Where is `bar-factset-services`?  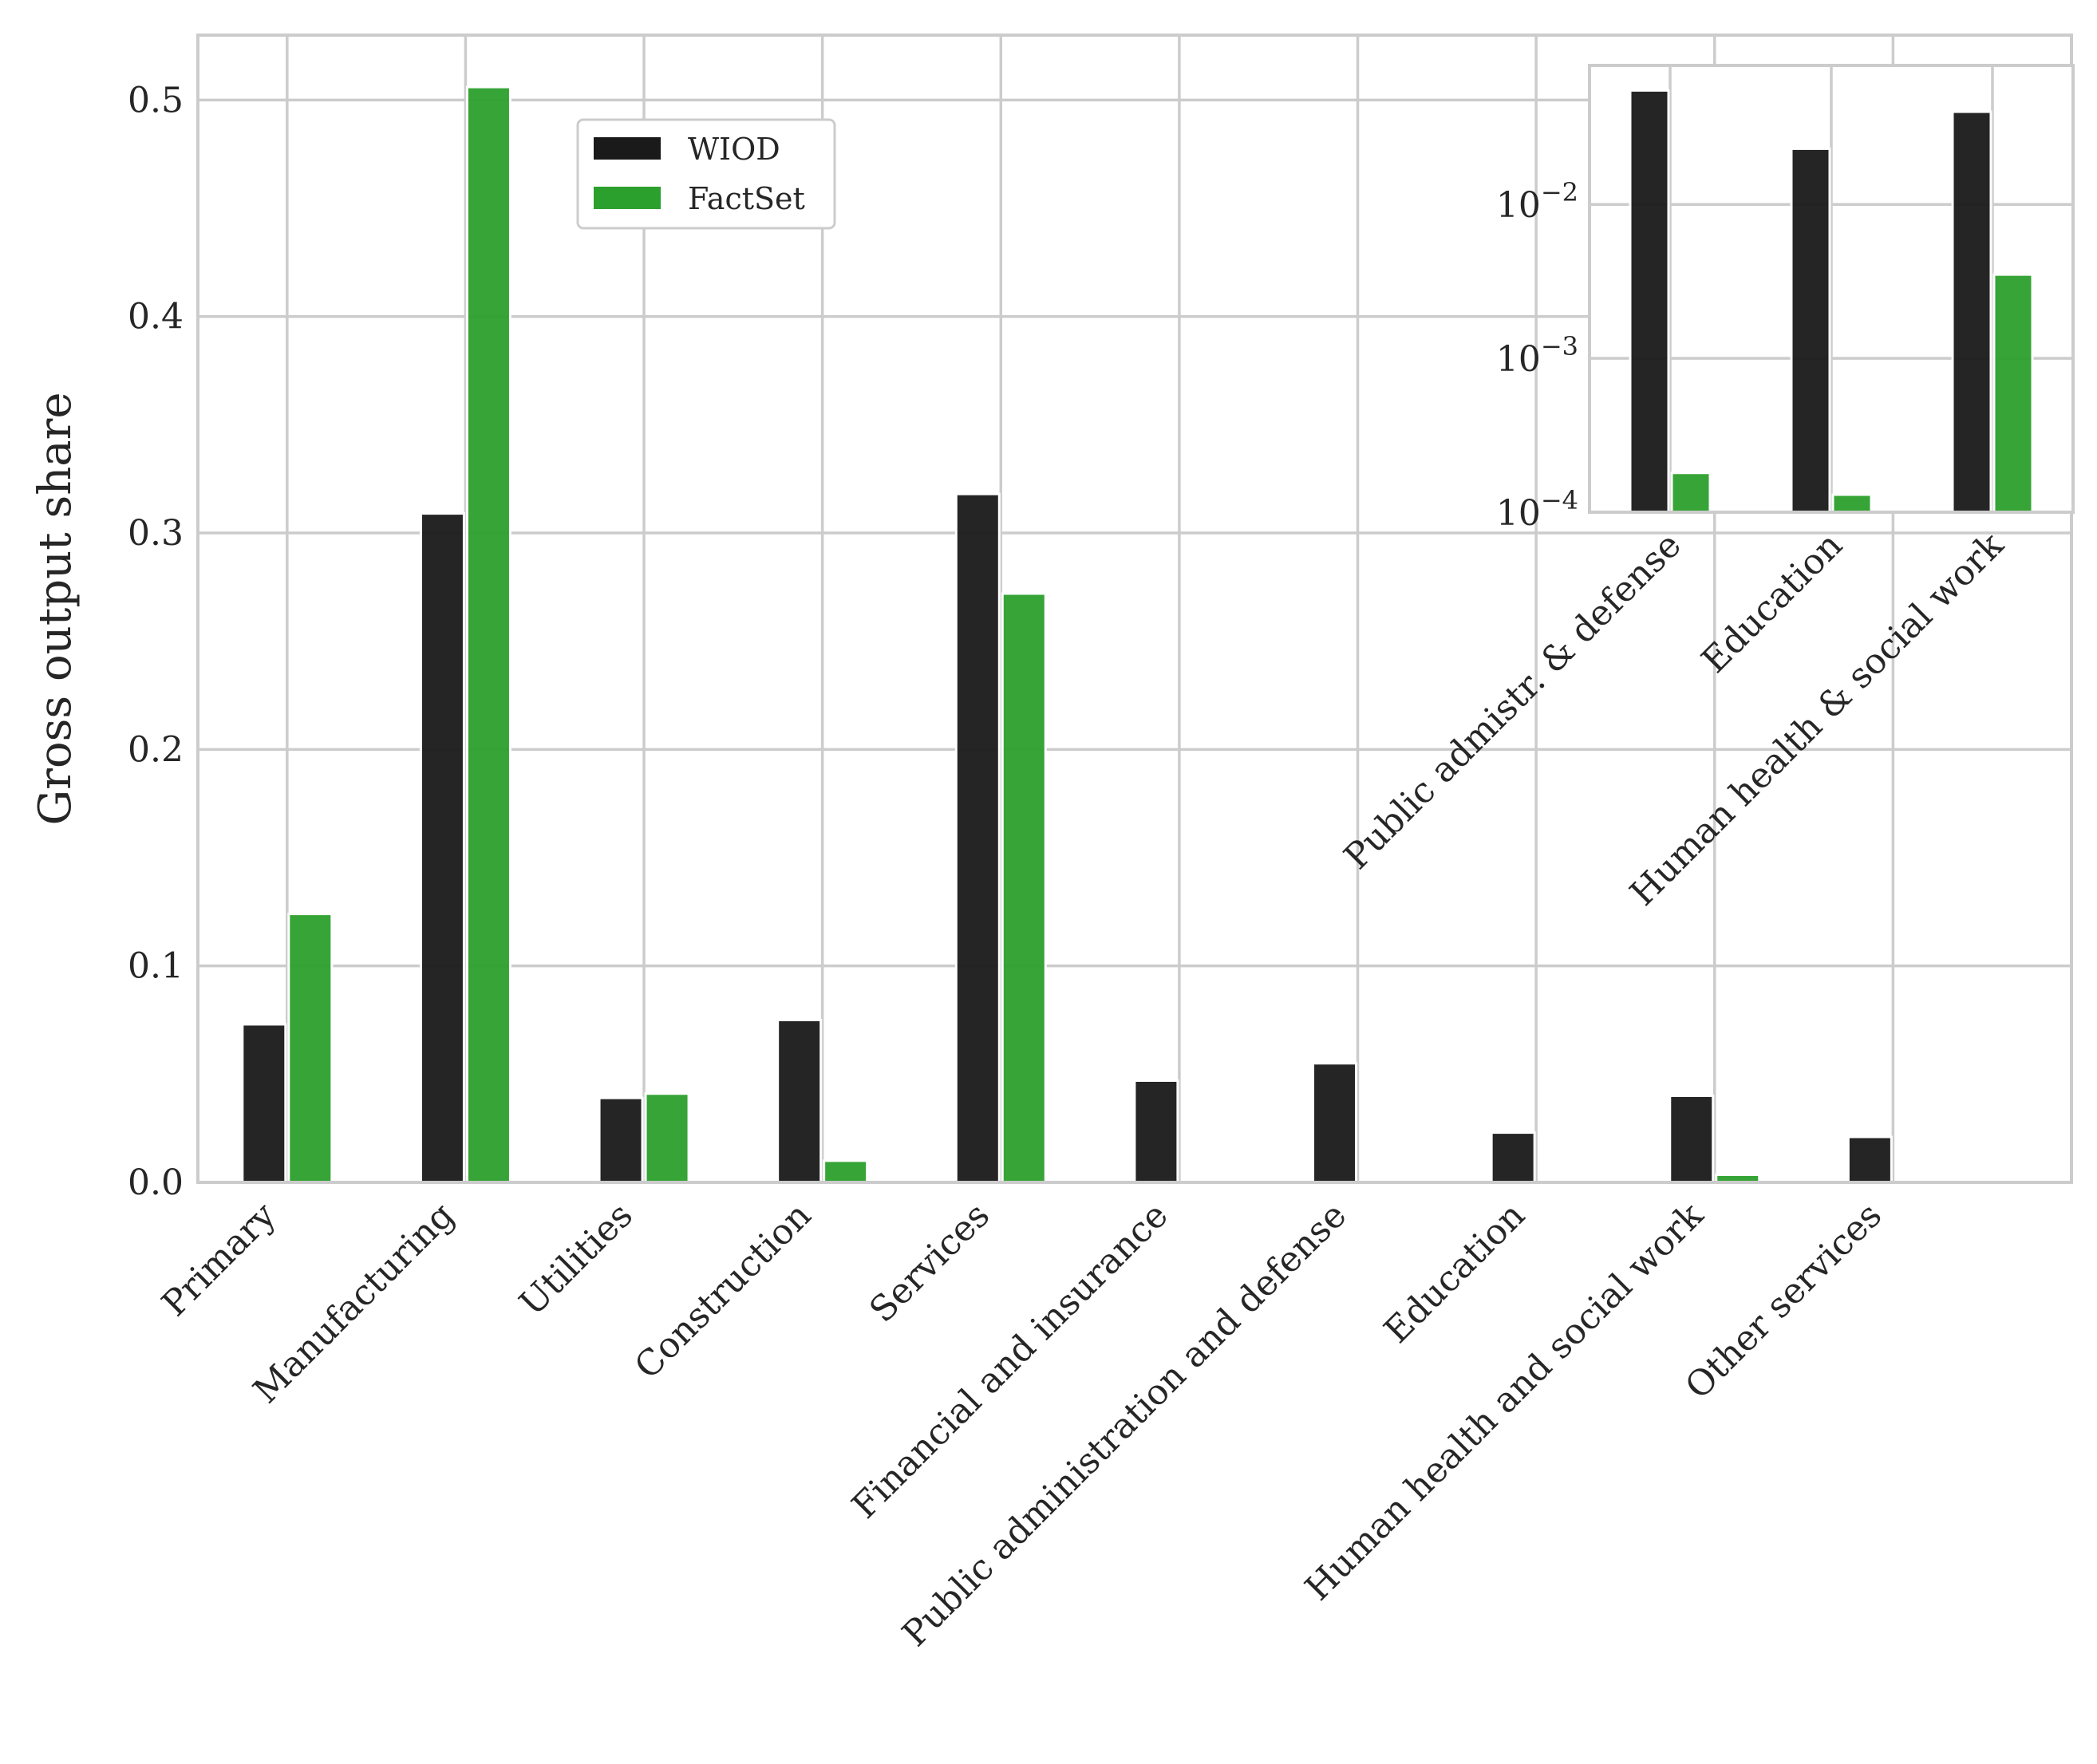 bar-factset-services is located at coordinates (1024, 888).